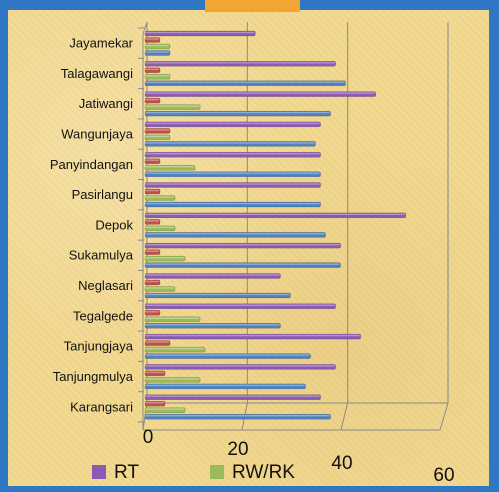 The height and width of the screenshot is (492, 499). I want to click on x-tick-label: 0, so click(148, 437).